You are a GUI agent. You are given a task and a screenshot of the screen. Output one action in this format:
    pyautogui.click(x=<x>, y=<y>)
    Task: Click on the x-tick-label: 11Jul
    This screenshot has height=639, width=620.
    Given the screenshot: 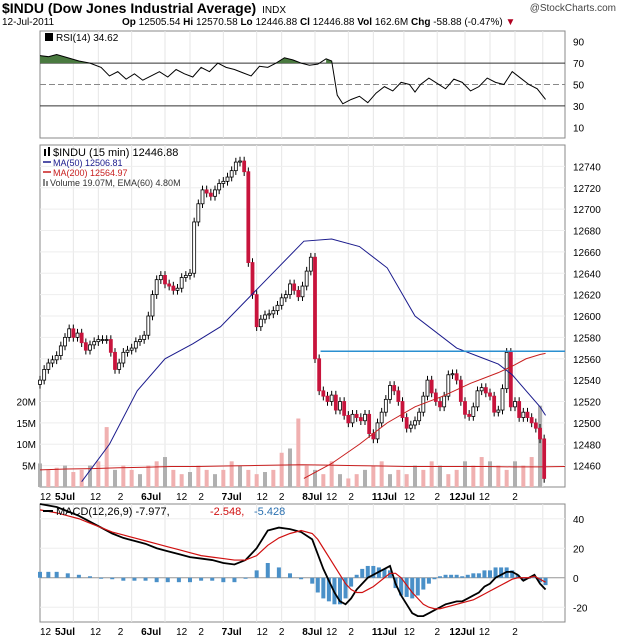 What is the action you would take?
    pyautogui.click(x=384, y=632)
    